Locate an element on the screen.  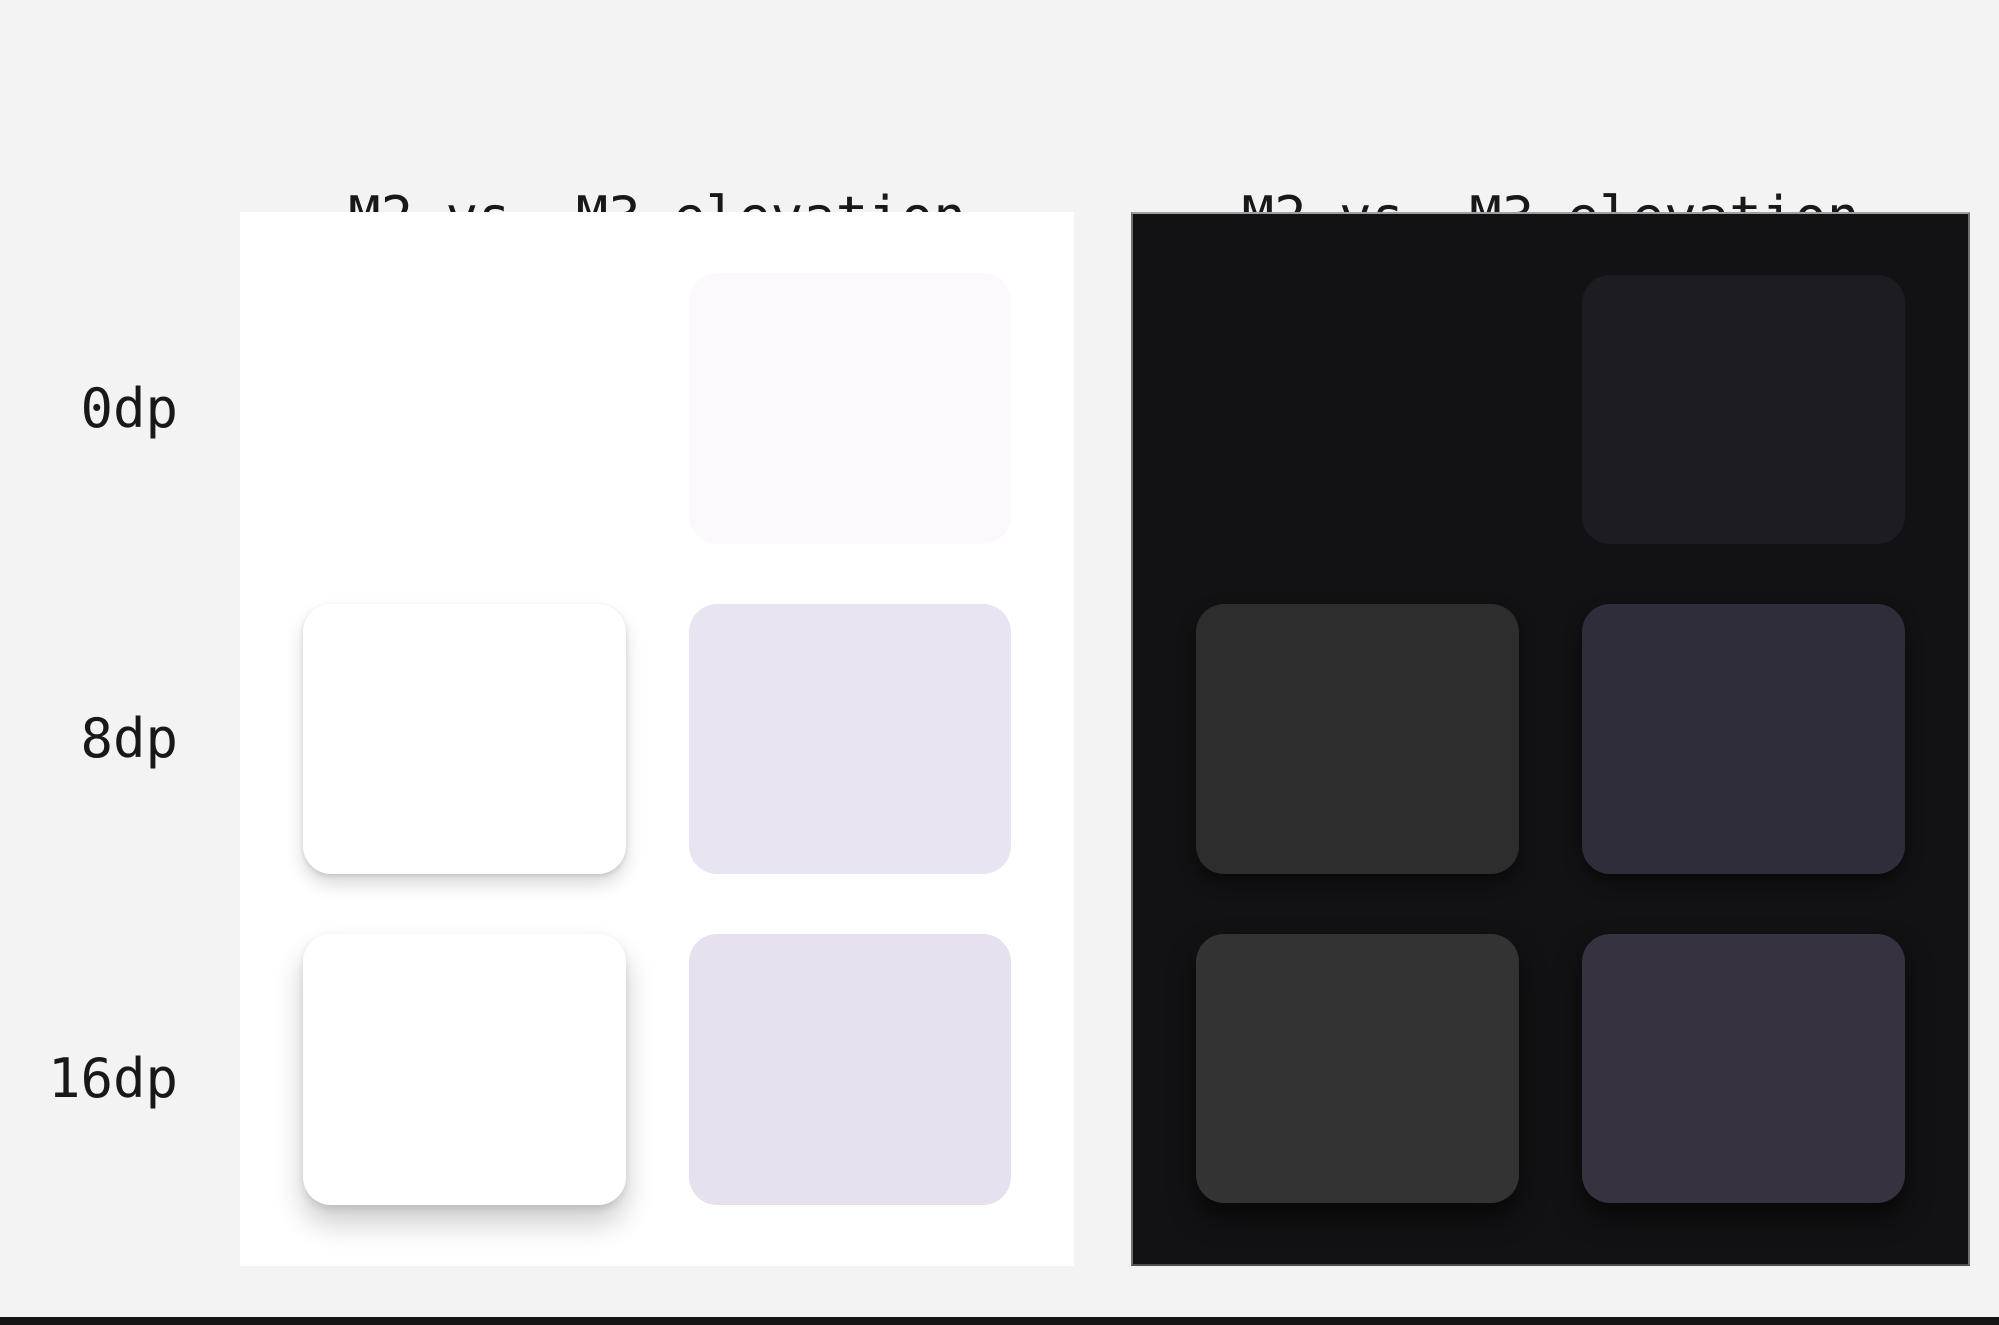
card-light-0dp-m2 is located at coordinates (464, 408).